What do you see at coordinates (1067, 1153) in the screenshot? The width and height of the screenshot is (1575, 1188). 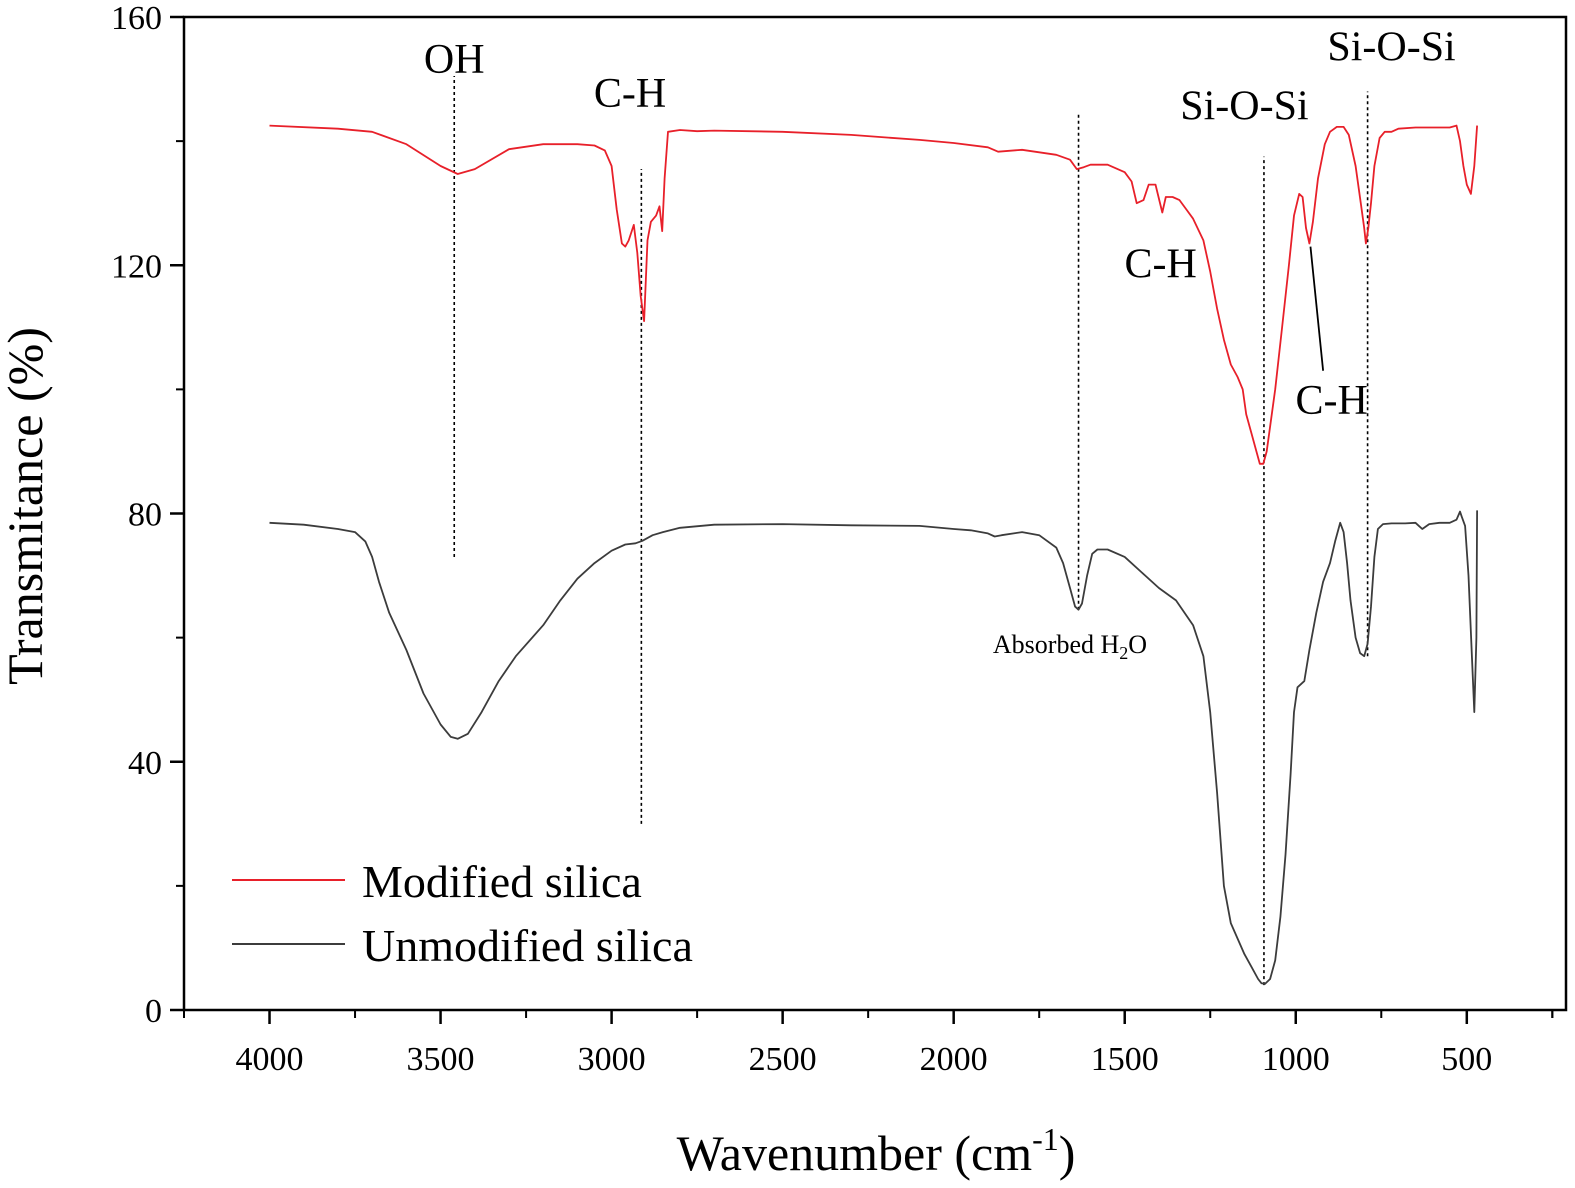 I see `x-axis-title-close: )` at bounding box center [1067, 1153].